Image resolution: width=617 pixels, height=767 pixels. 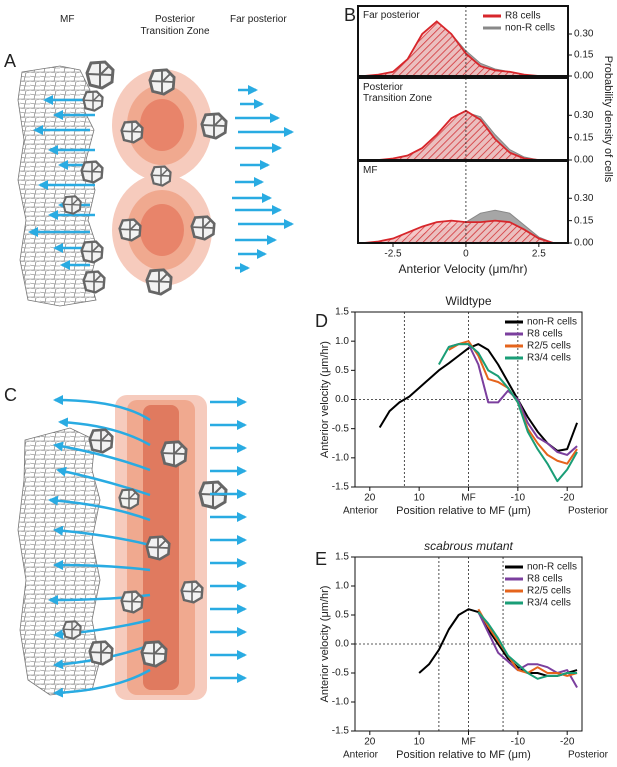 What do you see at coordinates (132, 547) in the screenshot?
I see `diagram-c` at bounding box center [132, 547].